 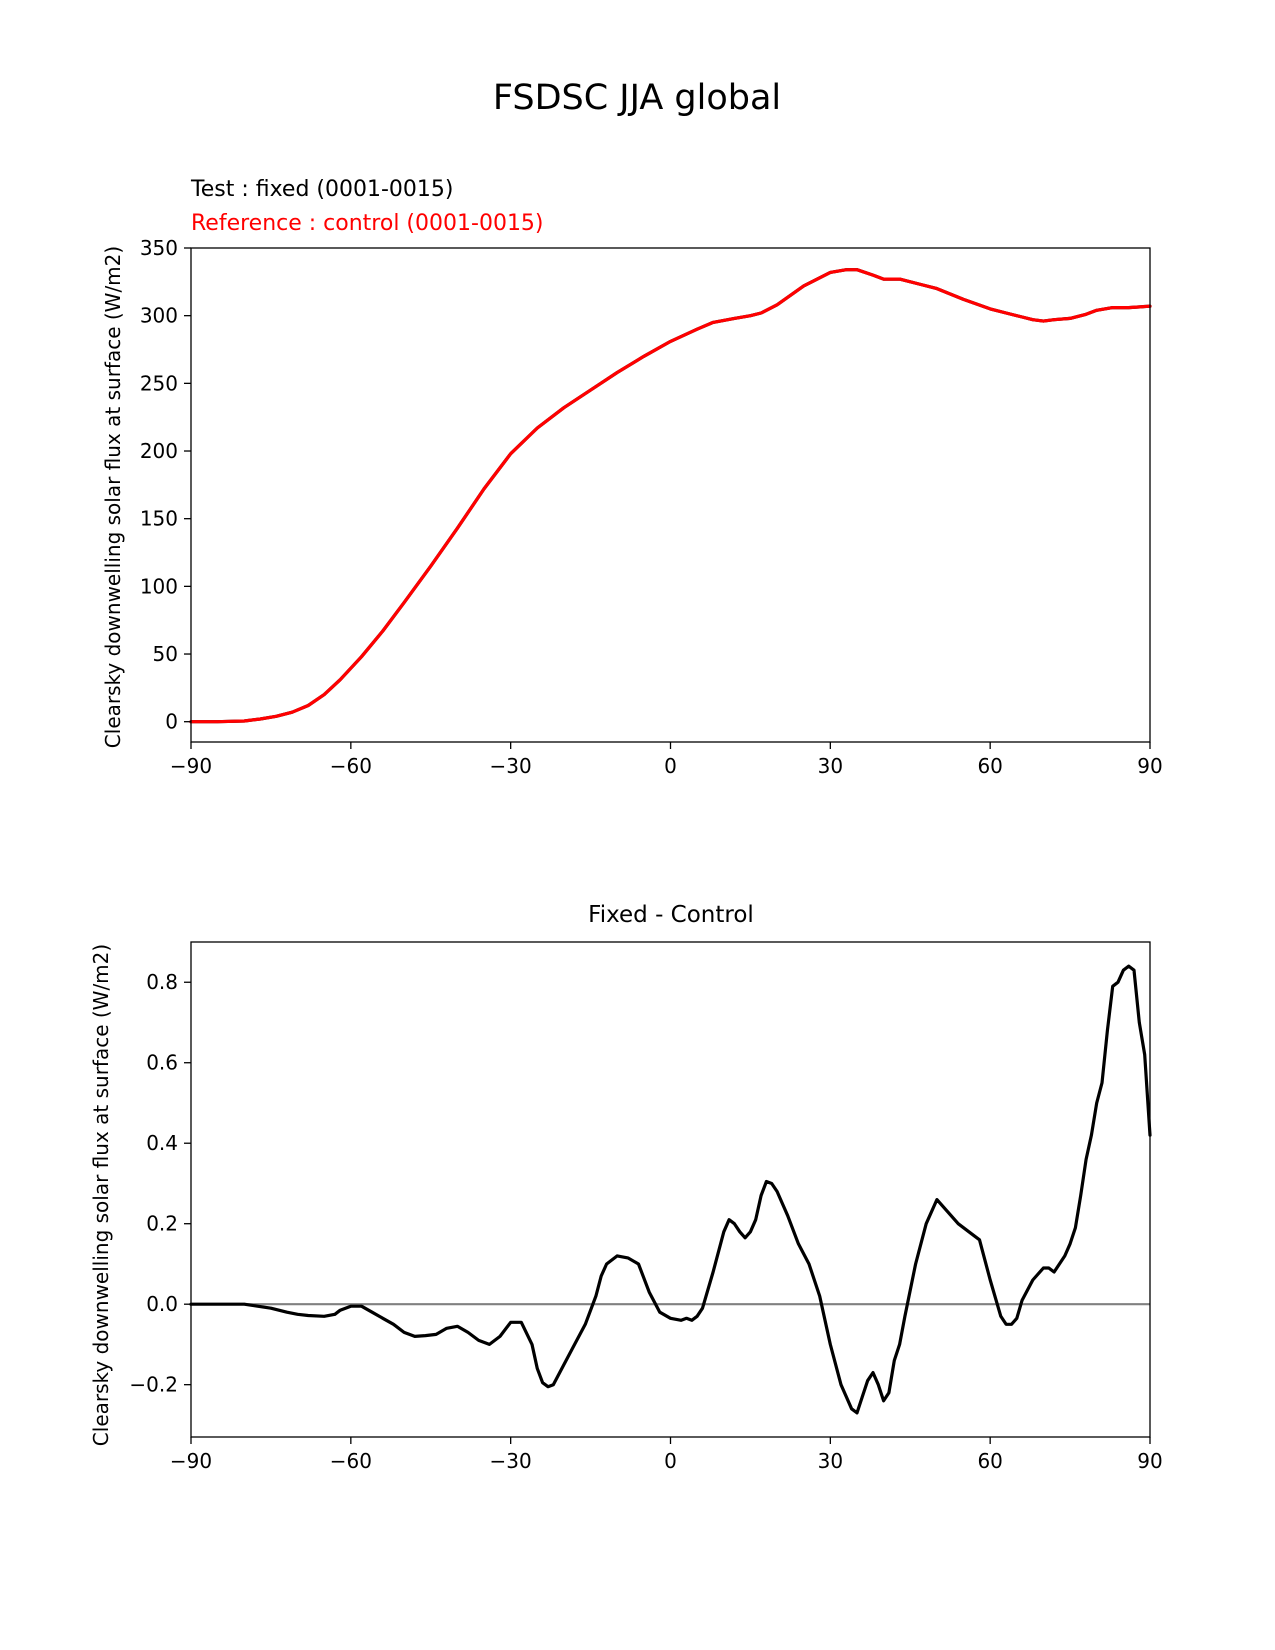 What do you see at coordinates (322, 189) in the screenshot?
I see `test-title-line: Test : fixed (0001-0015)` at bounding box center [322, 189].